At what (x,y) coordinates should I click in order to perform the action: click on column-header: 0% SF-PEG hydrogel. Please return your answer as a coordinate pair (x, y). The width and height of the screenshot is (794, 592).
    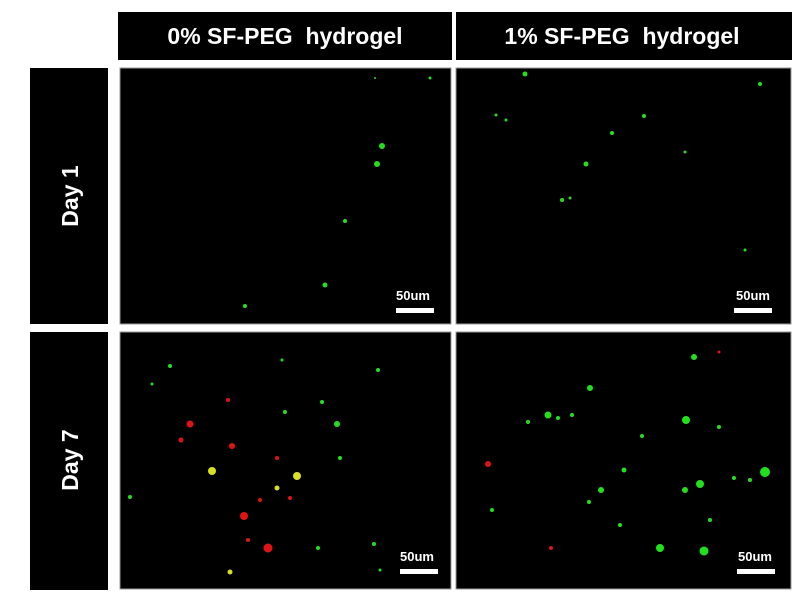
    Looking at the image, I should click on (284, 36).